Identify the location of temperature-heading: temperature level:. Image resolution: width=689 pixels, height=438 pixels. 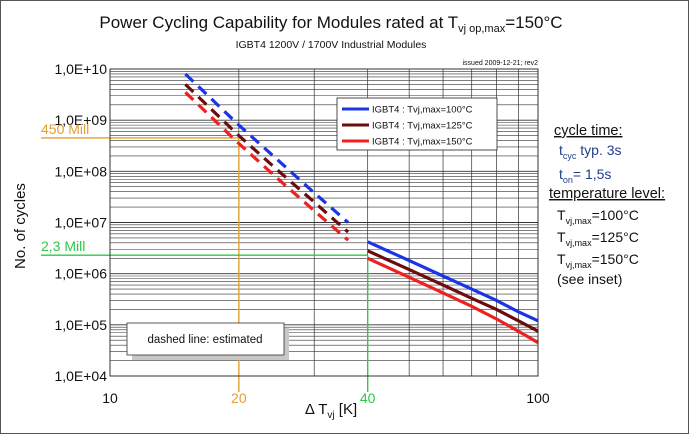
(607, 194).